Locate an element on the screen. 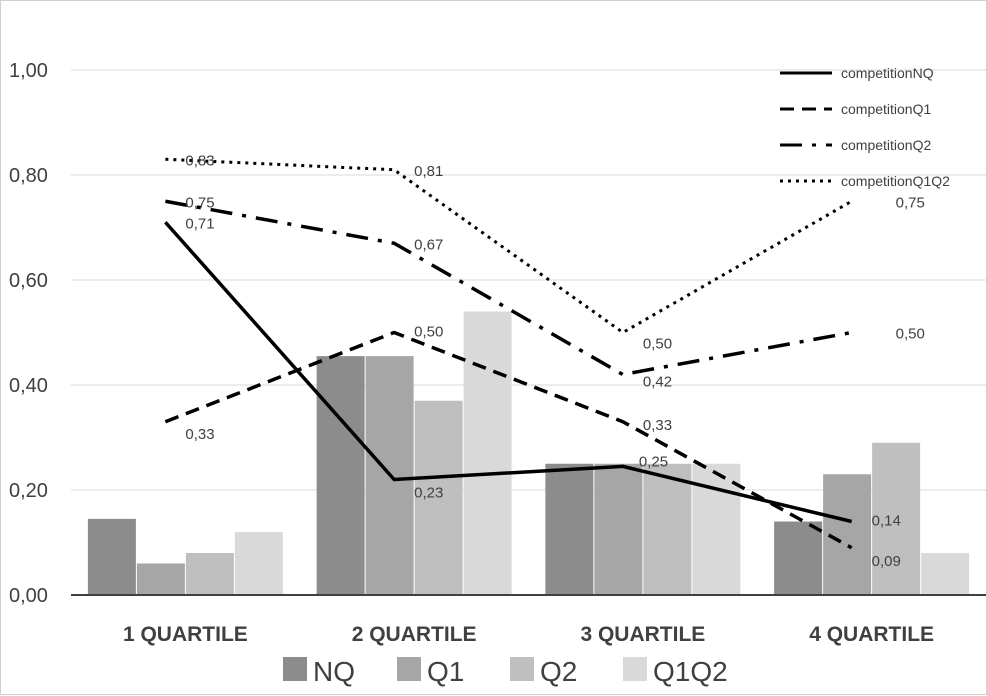 The image size is (987, 696). data-label: 0,83 is located at coordinates (199, 160).